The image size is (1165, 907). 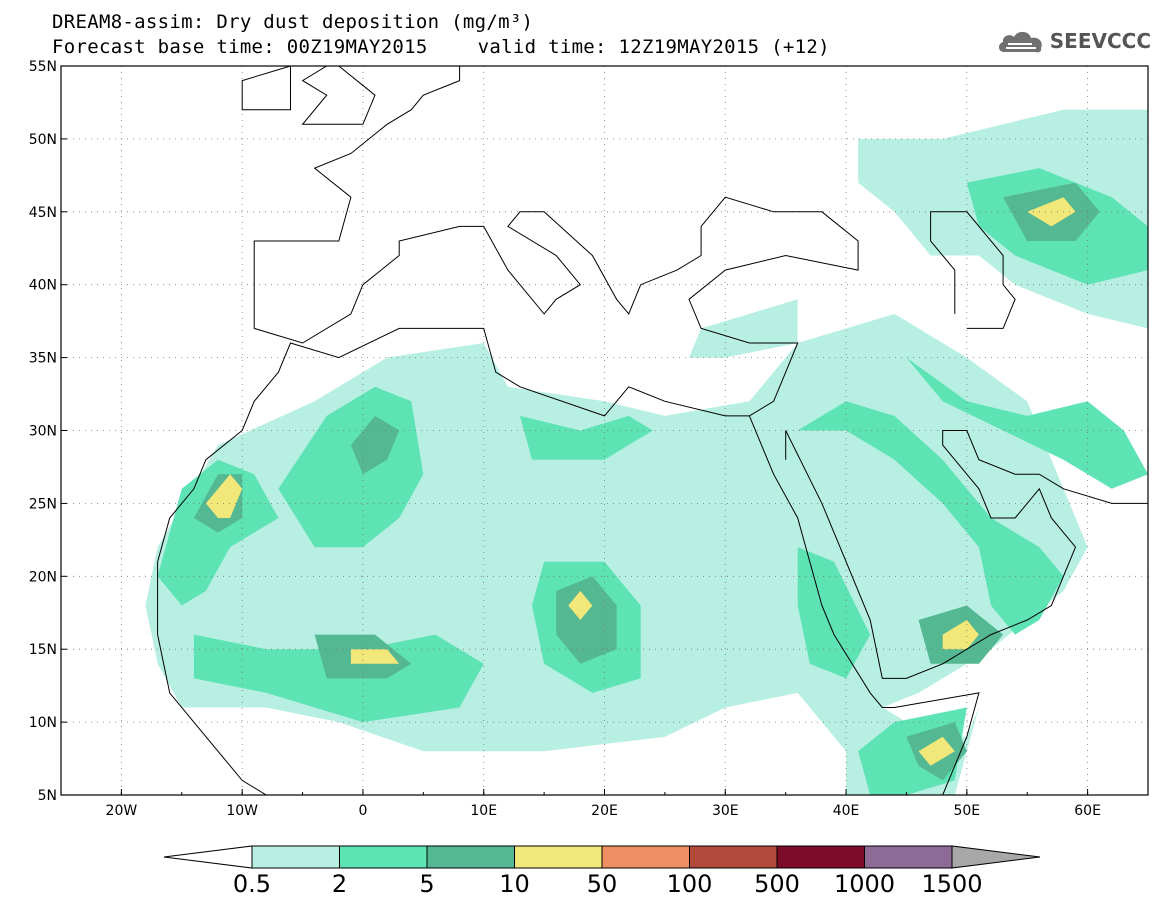 I want to click on cloud-logo-icon, so click(x=1020, y=42).